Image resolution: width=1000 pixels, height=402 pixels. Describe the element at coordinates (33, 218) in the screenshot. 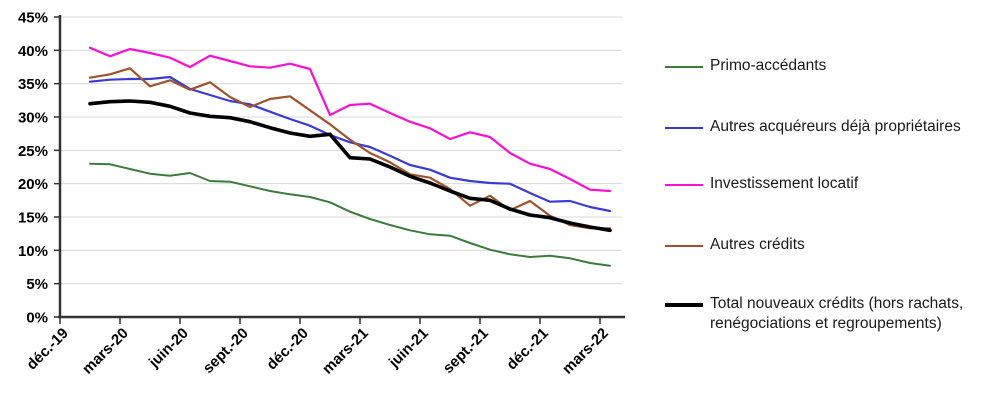

I see `y-tick-label-15pct: 15%` at that location.